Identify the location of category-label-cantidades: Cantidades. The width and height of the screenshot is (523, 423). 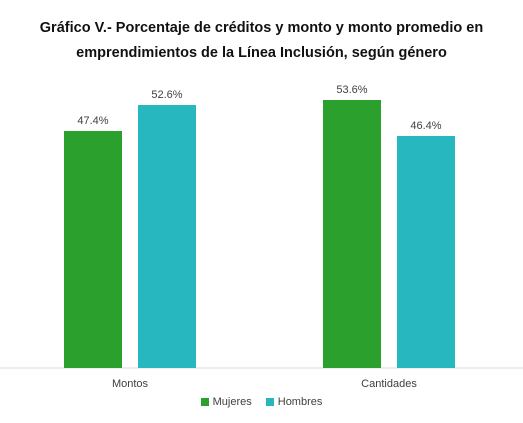
(389, 384).